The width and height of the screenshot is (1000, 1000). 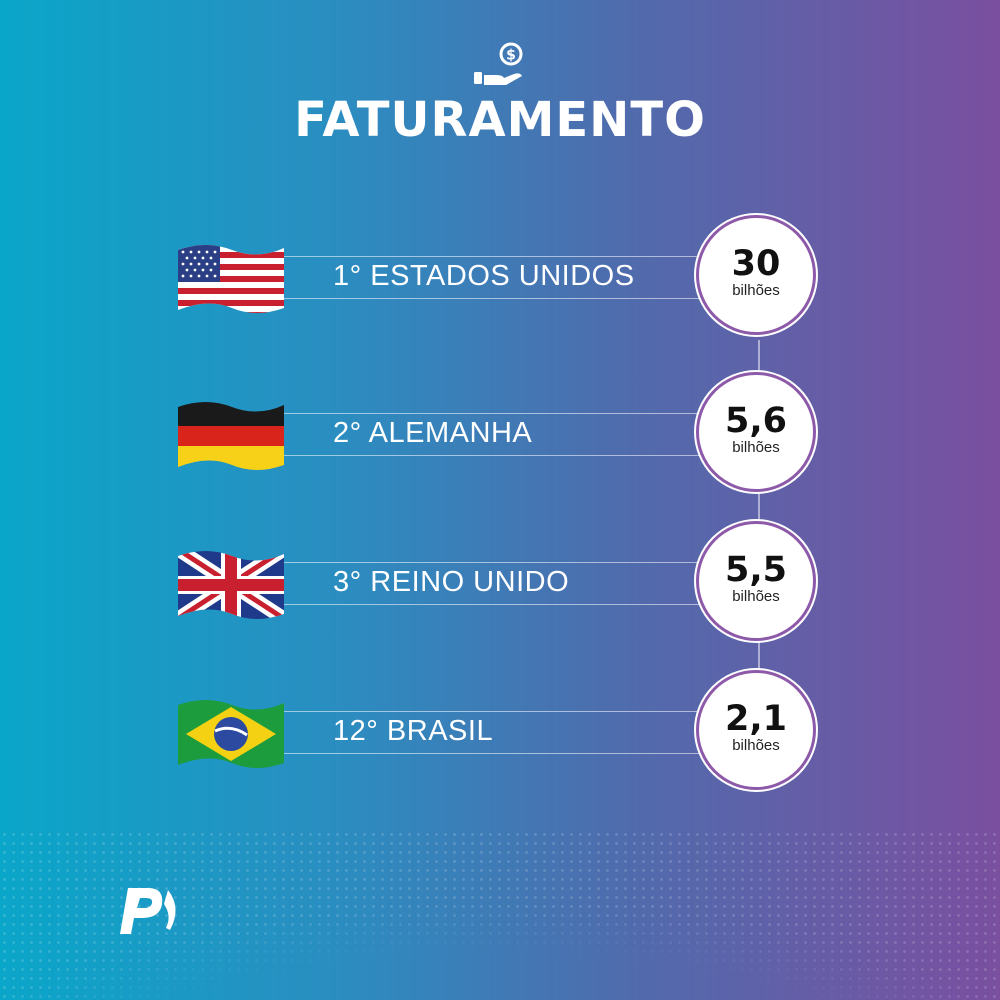 I want to click on brazil-flag-icon, so click(x=231, y=734).